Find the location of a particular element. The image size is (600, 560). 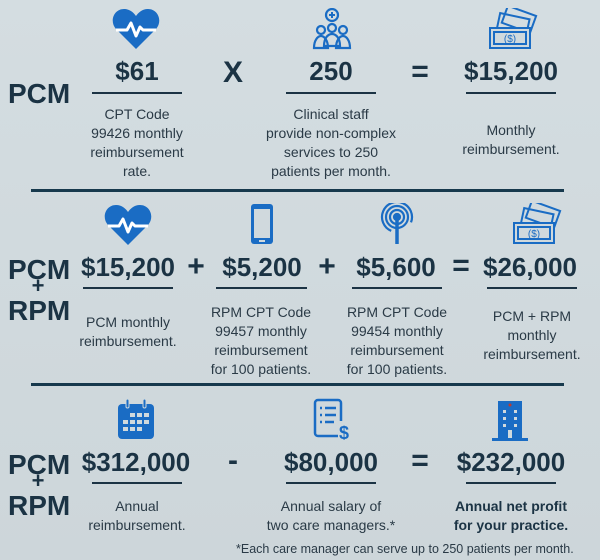

row3-label-plus: + is located at coordinates (38, 480).